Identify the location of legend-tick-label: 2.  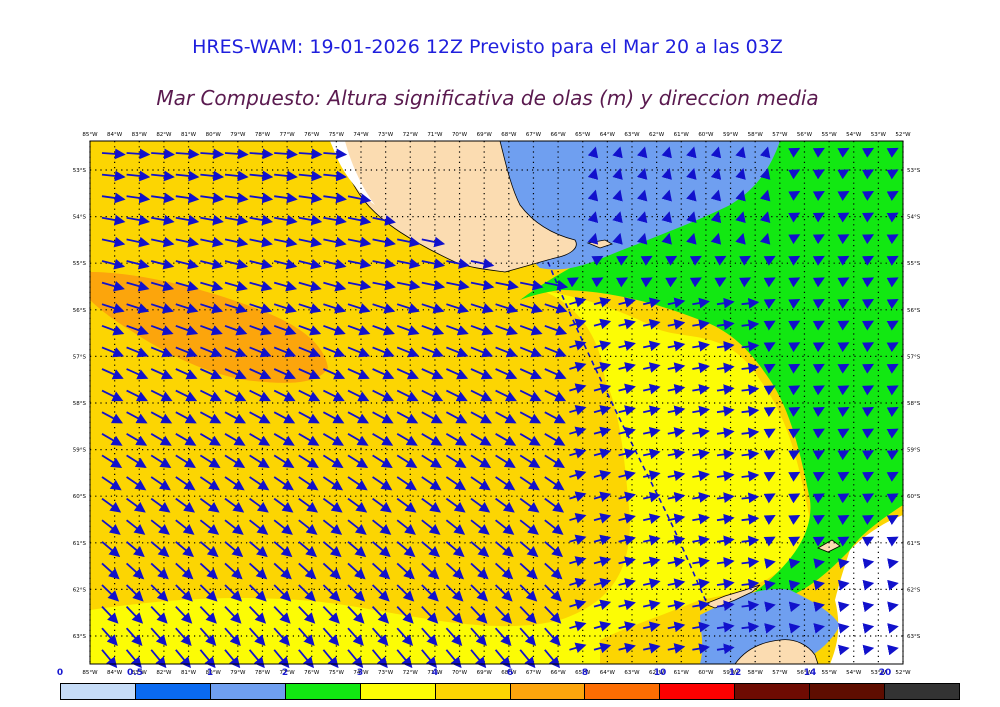
(285, 673).